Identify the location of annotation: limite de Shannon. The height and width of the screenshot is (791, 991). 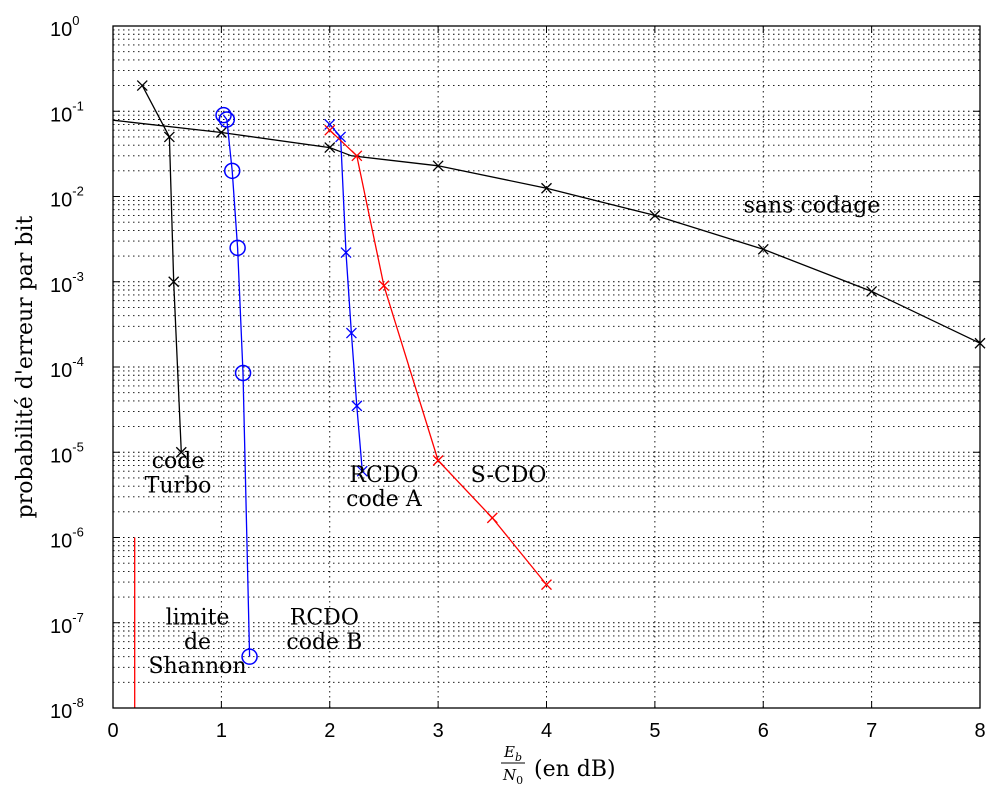
(197, 642).